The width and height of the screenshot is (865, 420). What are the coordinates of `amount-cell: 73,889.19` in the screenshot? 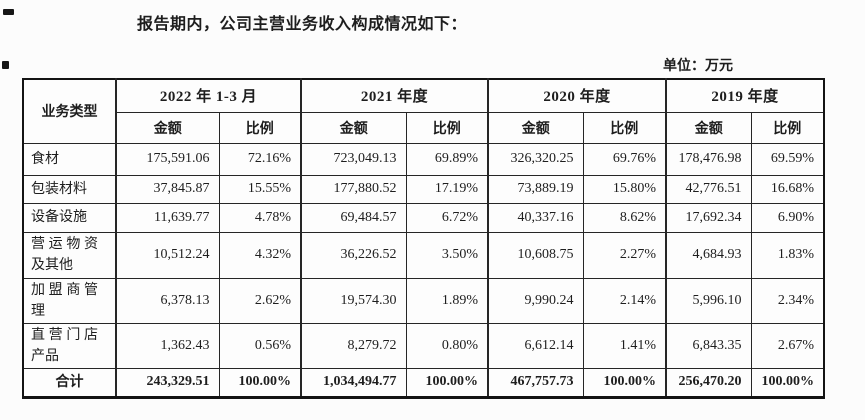 It's located at (535, 189).